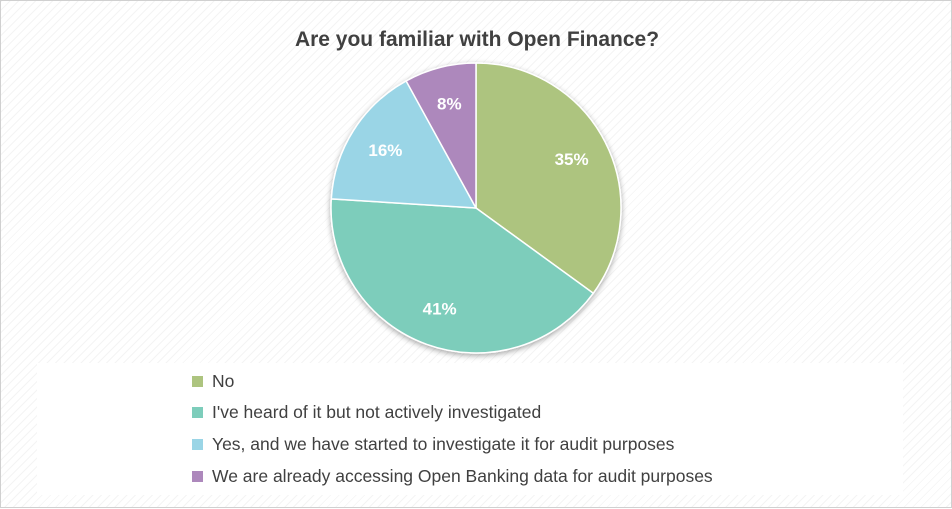 The width and height of the screenshot is (952, 509). I want to click on pie-slice-heard, so click(462, 276).